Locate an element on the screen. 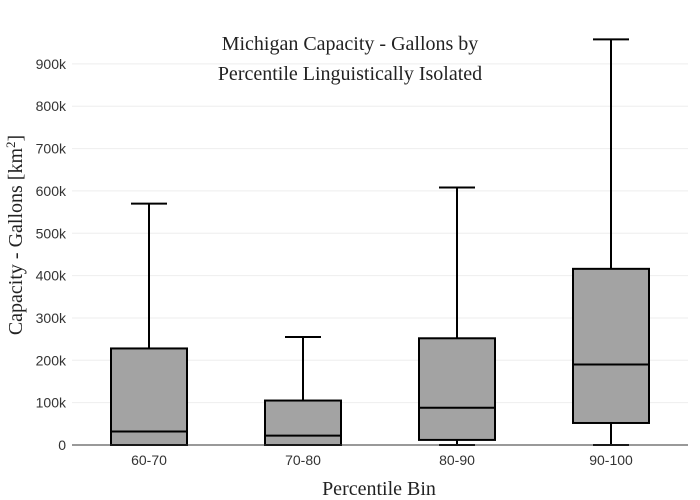  x-axis-label: Percentile Bin is located at coordinates (379, 489).